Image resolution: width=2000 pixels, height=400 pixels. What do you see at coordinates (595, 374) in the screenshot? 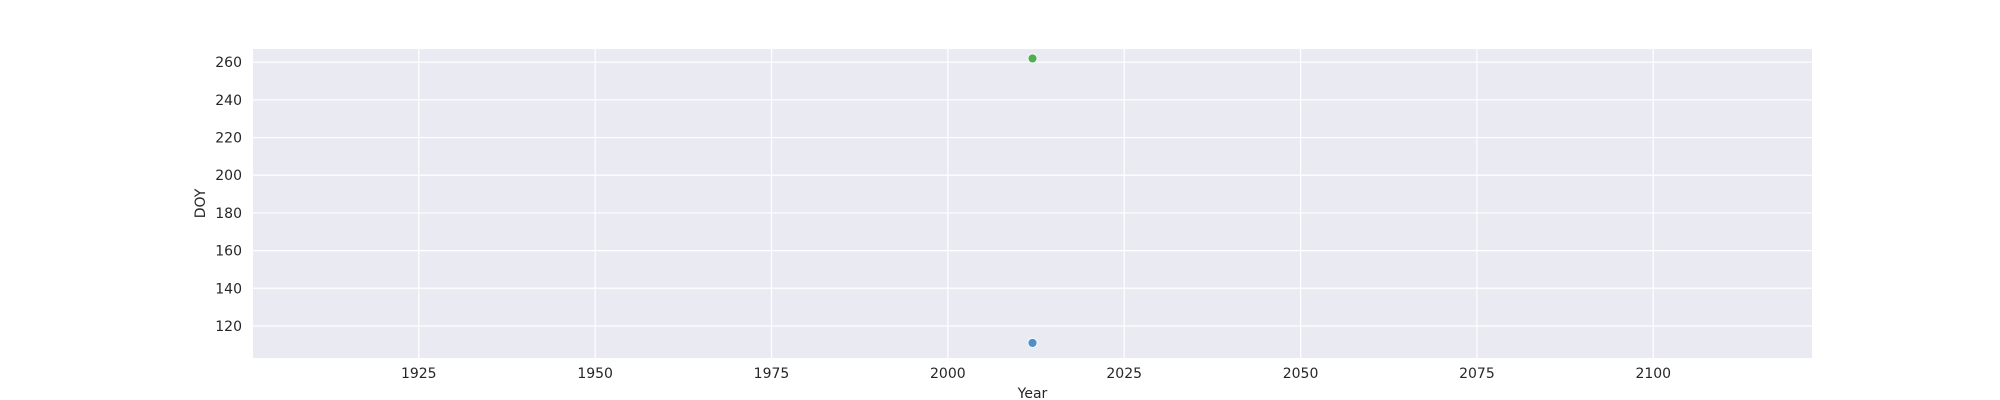
I see `x-tick-label: 1950` at bounding box center [595, 374].